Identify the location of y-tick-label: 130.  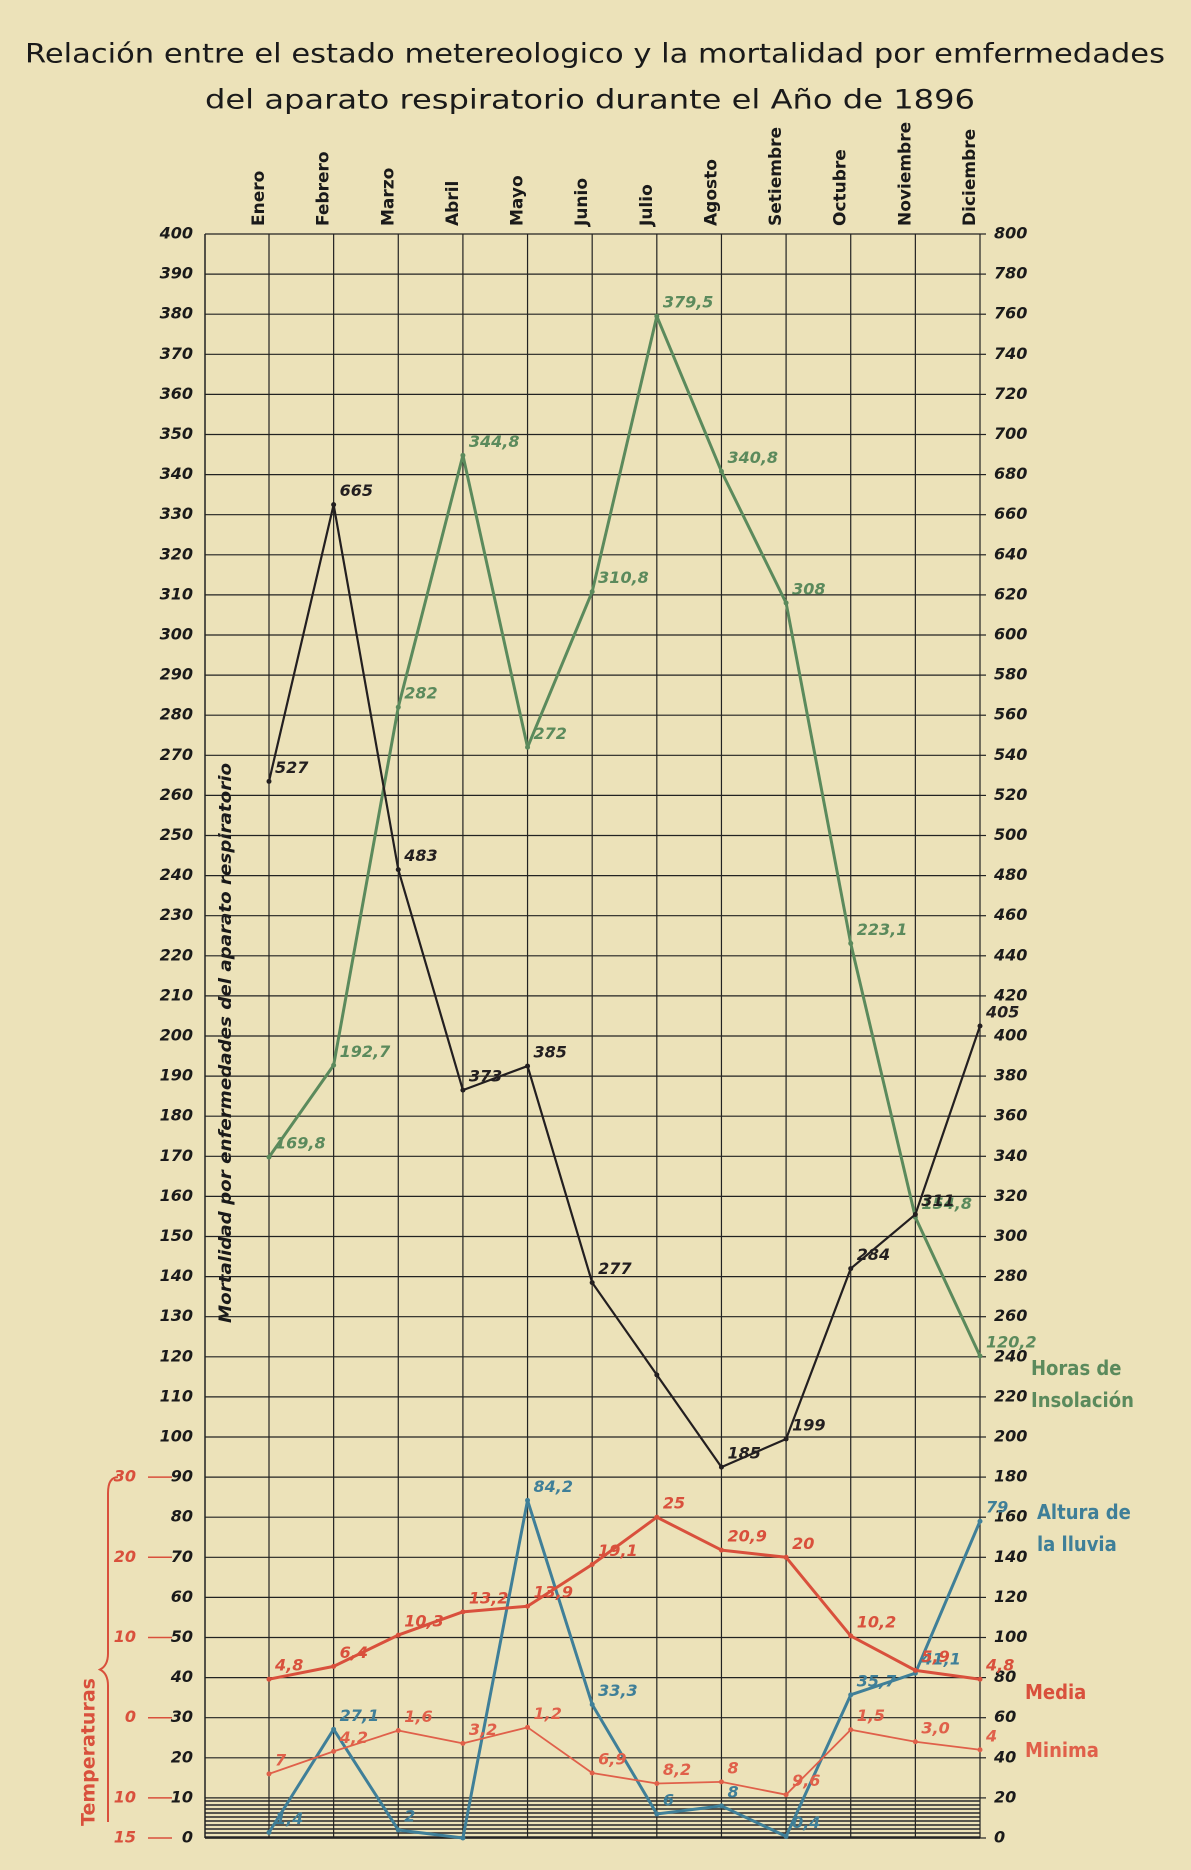
(176, 1315).